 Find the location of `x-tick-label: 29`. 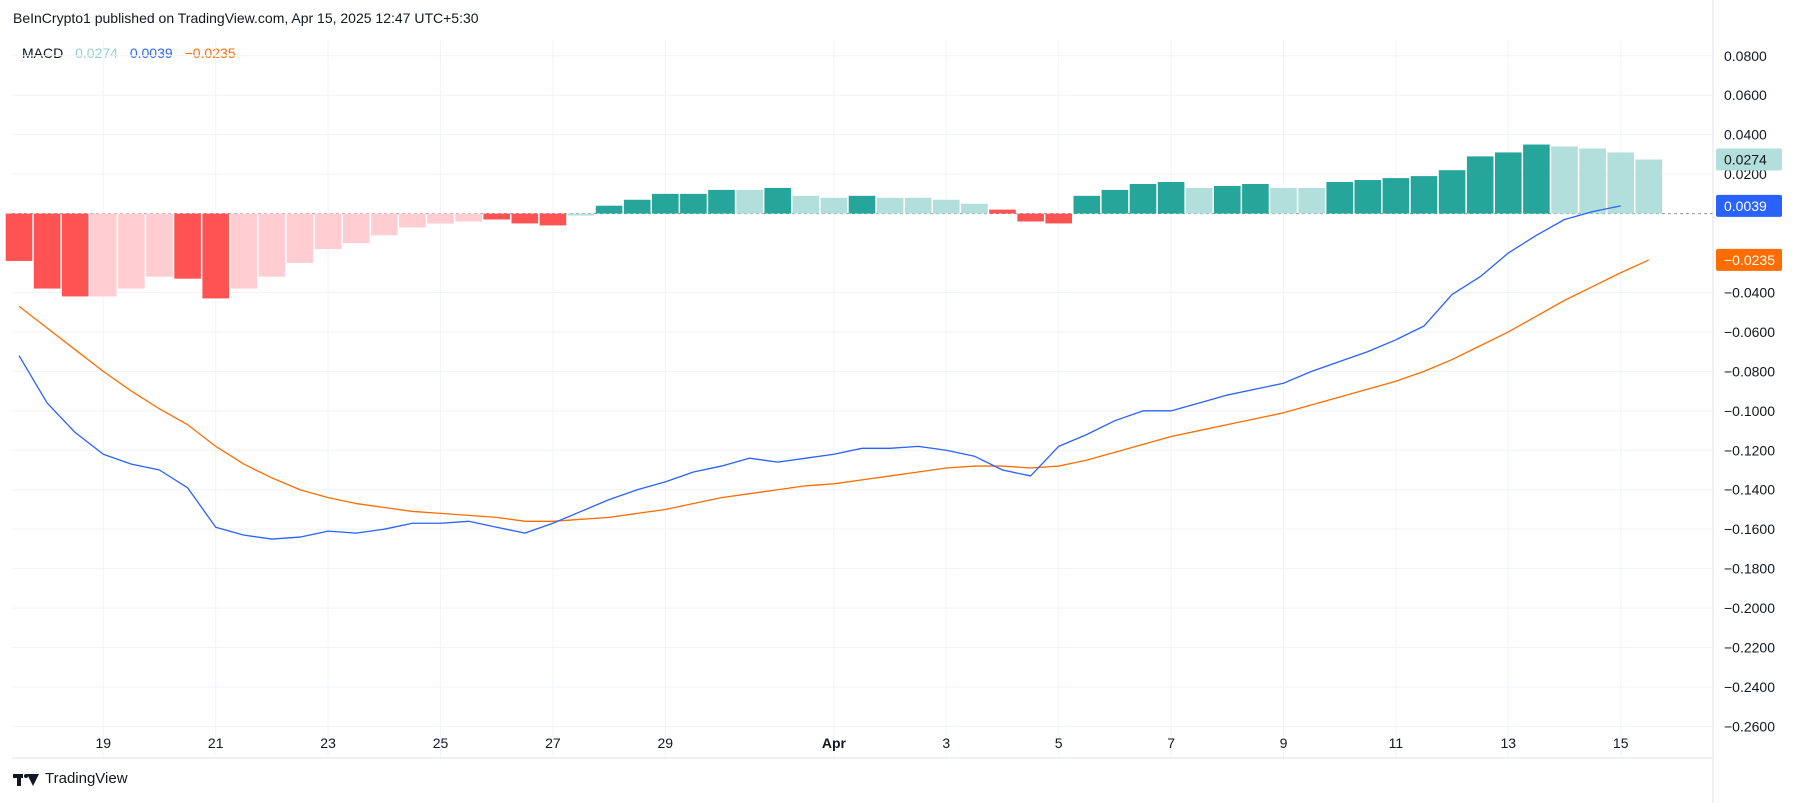

x-tick-label: 29 is located at coordinates (666, 743).